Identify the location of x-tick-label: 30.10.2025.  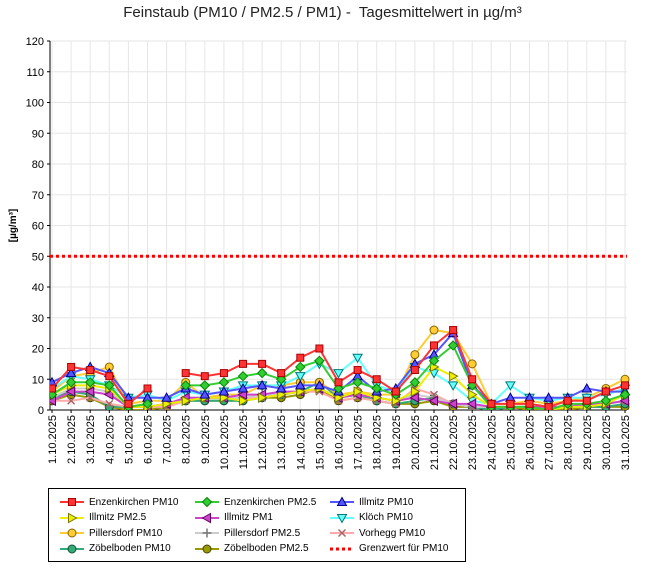
(607, 442).